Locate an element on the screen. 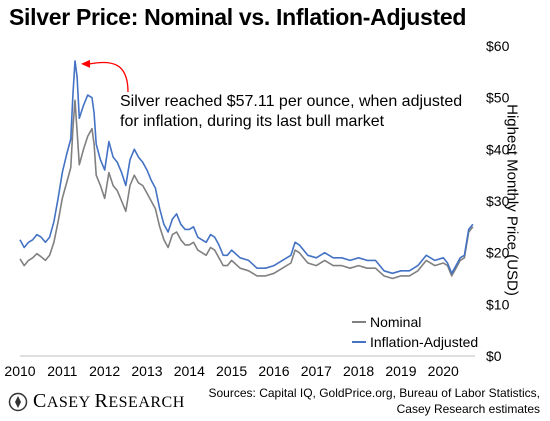 The width and height of the screenshot is (550, 421). annotation-arrow-line is located at coordinates (108, 77).